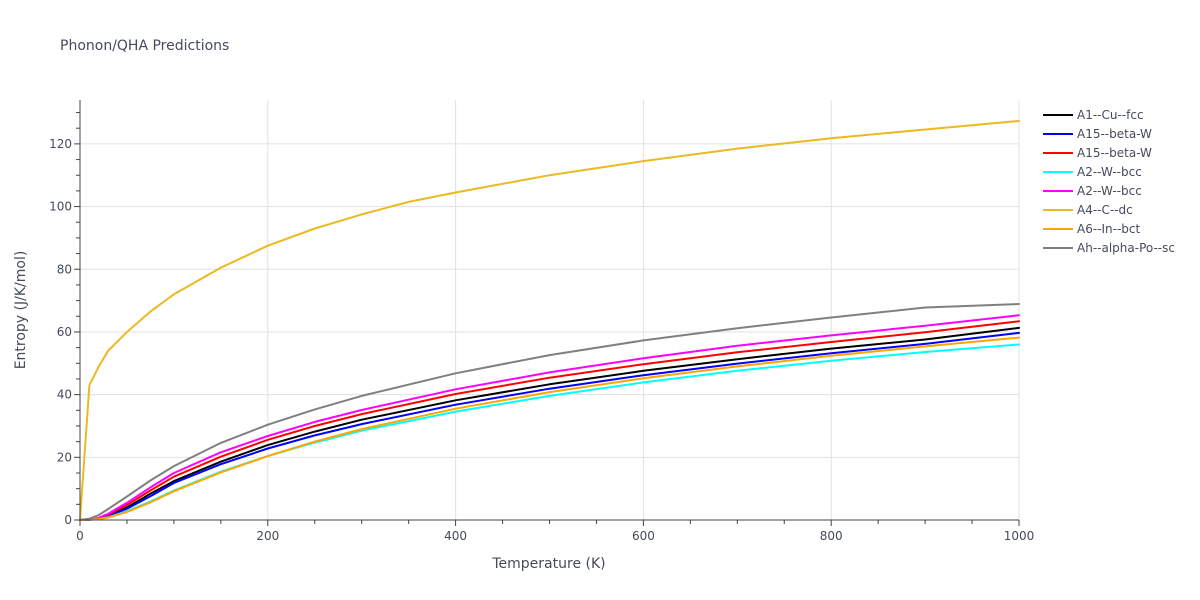  Describe the element at coordinates (144, 46) in the screenshot. I see `chart-title: Phonon/QHA Predictions` at that location.